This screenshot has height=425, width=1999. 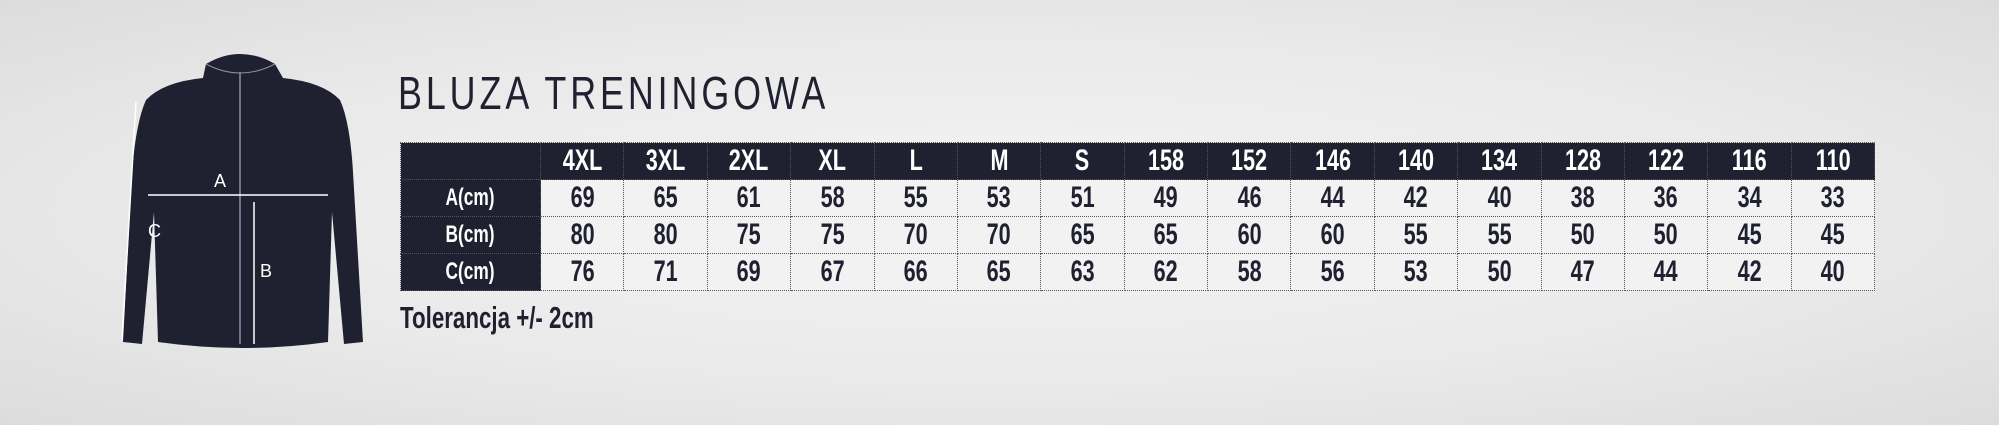 What do you see at coordinates (1833, 161) in the screenshot?
I see `size-header-110: 110` at bounding box center [1833, 161].